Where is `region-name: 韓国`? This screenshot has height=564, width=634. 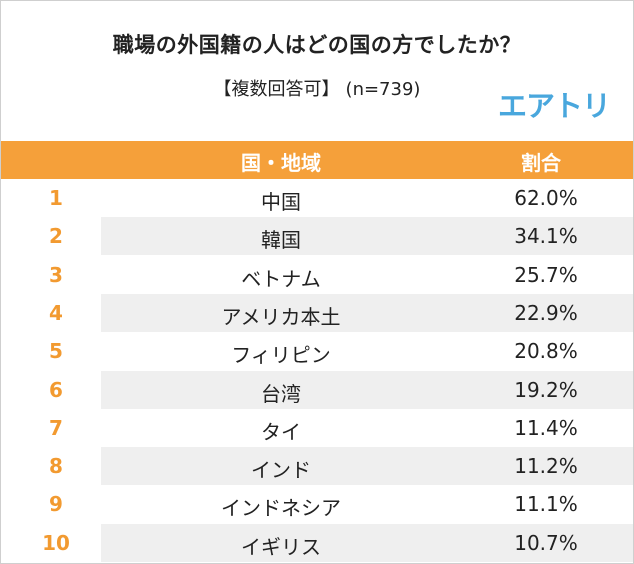
region-name: 韓国 is located at coordinates (281, 240).